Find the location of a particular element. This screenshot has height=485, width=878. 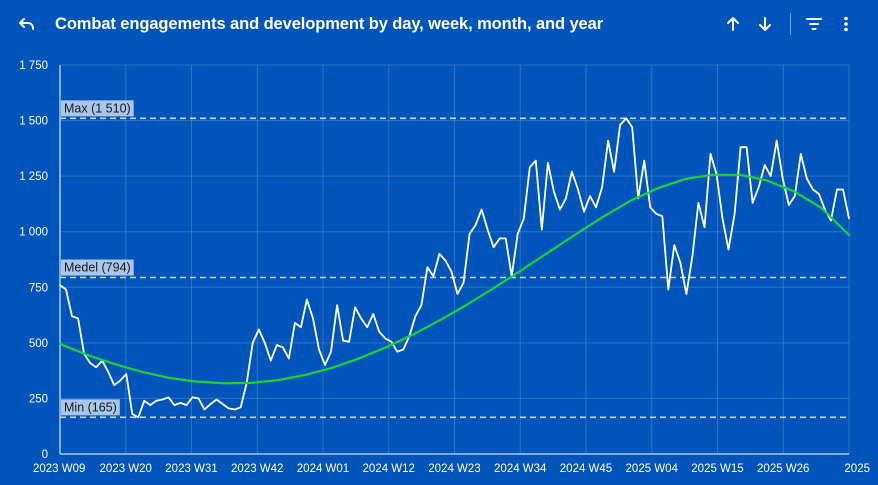

sort-descending-button is located at coordinates (765, 24).